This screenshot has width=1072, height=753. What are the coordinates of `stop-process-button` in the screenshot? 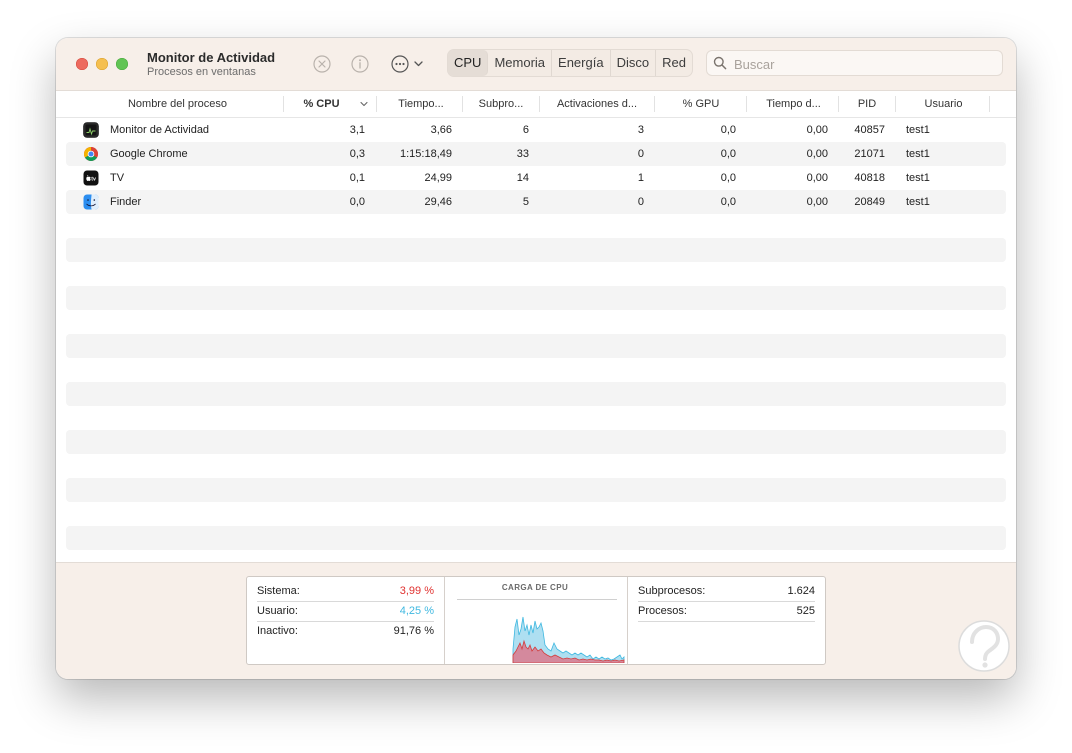 It's located at (322, 64).